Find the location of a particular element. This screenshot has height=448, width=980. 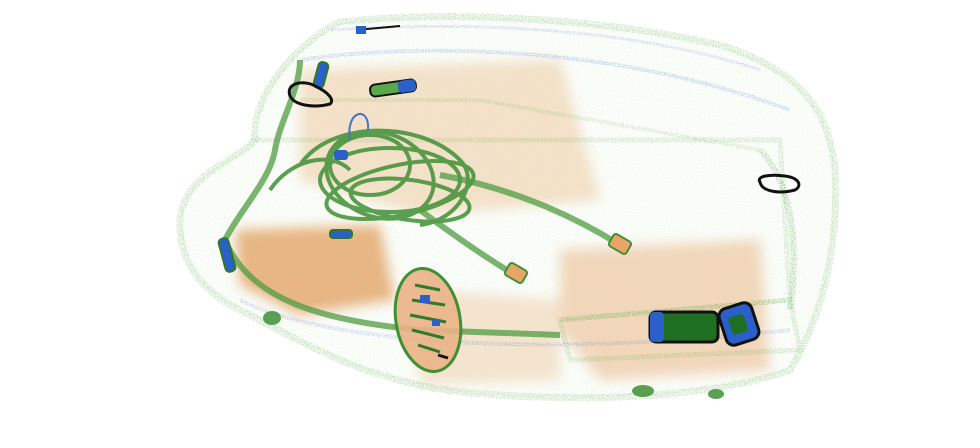

small-cylinders is located at coordinates (317, 167).